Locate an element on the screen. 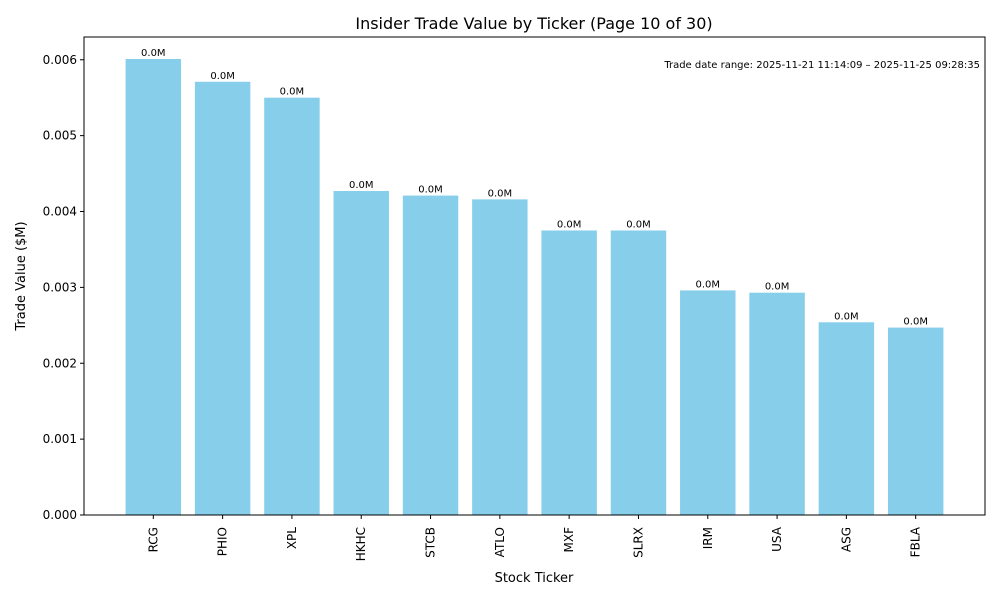 The width and height of the screenshot is (1000, 600). bar-atlo is located at coordinates (500, 357).